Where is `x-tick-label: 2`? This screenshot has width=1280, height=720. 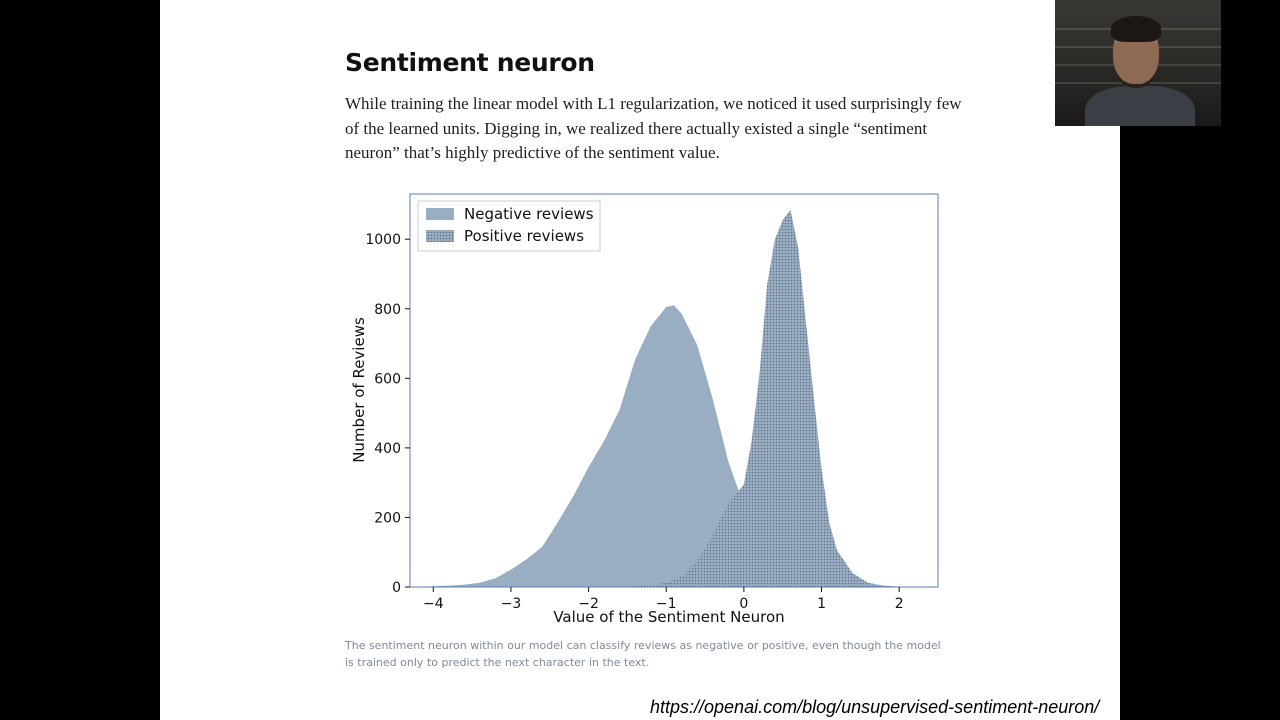
x-tick-label: 2 is located at coordinates (899, 604).